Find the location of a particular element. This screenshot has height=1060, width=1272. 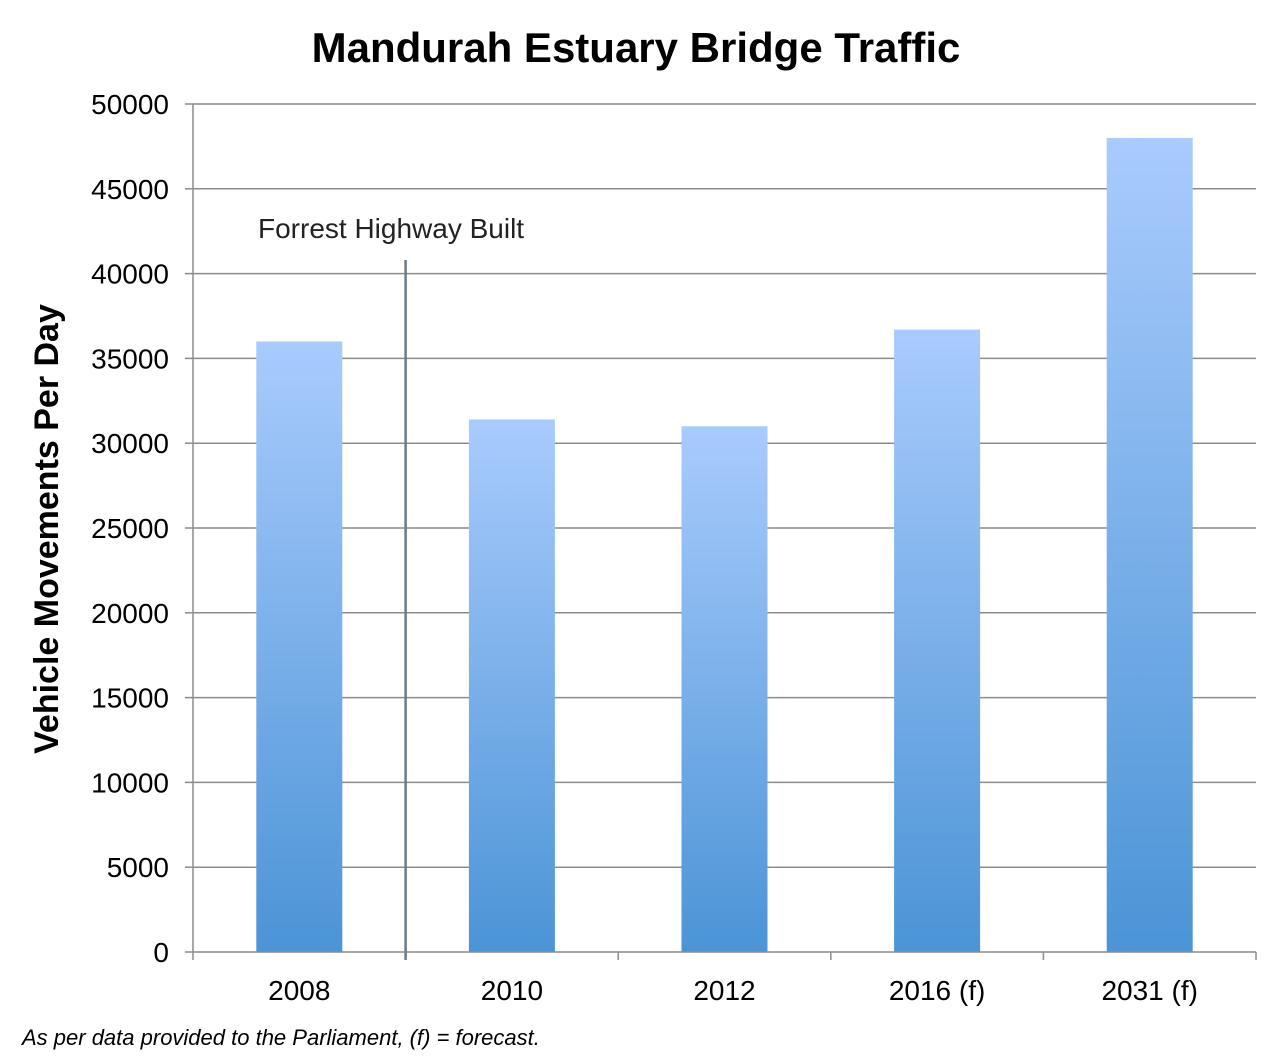

y-tick-label-25000: 25000 is located at coordinates (130, 528).